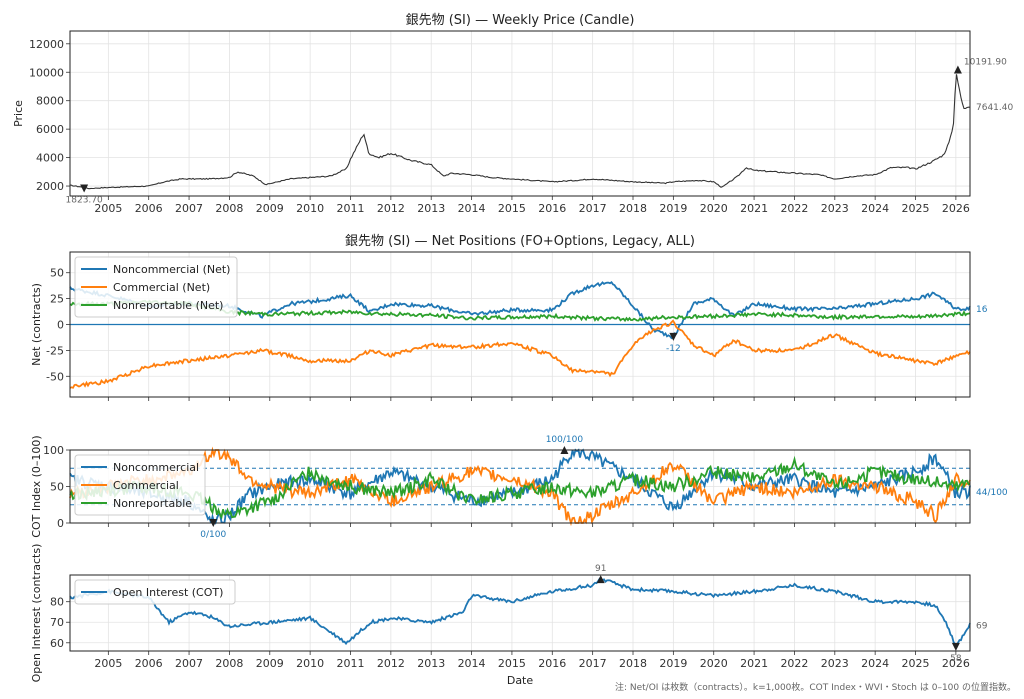 This screenshot has width=1024, height=699. Describe the element at coordinates (956, 659) in the screenshot. I see `annotation-label: 58` at that location.